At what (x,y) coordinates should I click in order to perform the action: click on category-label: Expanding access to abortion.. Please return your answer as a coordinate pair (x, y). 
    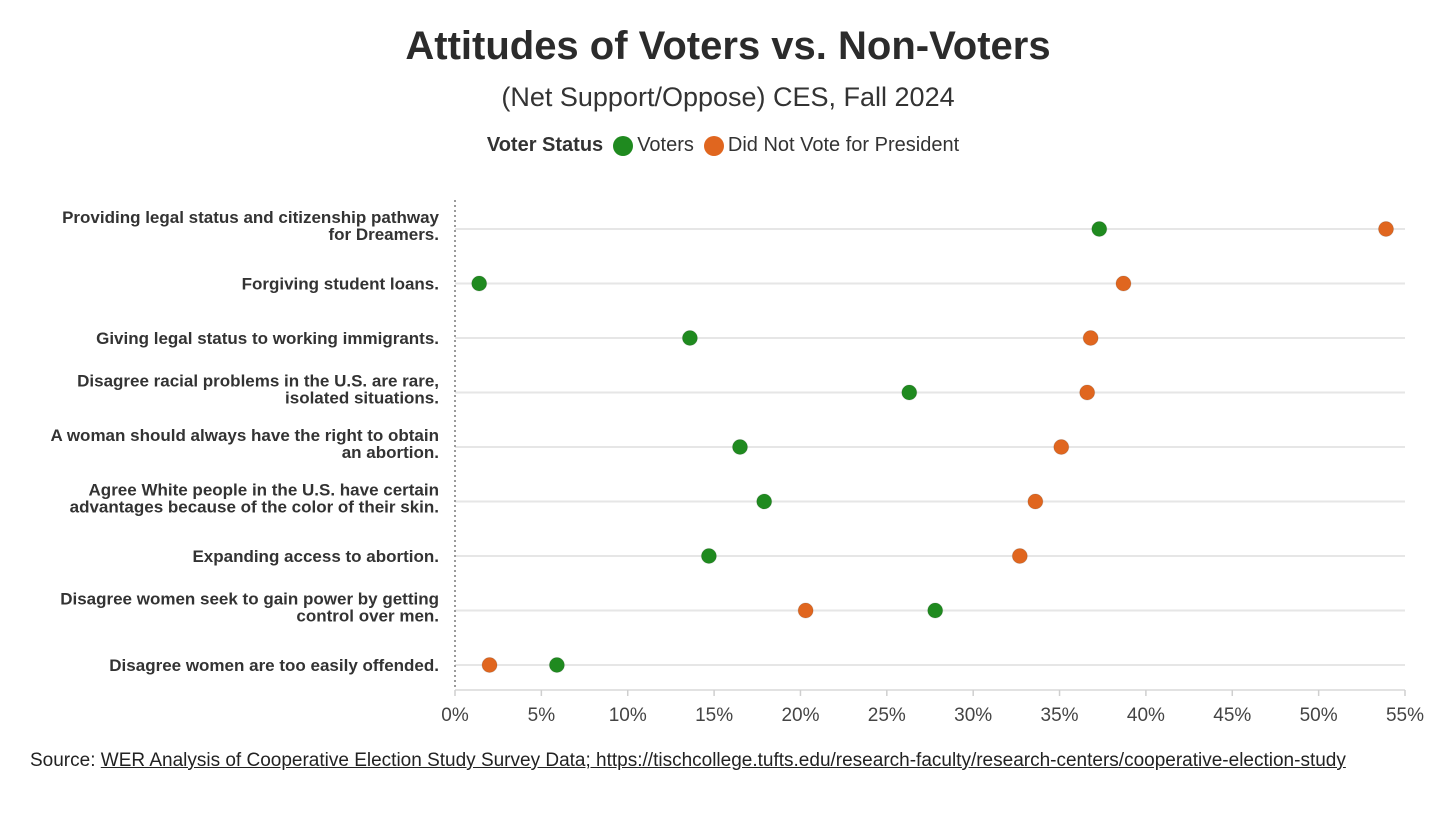
    Looking at the image, I should click on (315, 556).